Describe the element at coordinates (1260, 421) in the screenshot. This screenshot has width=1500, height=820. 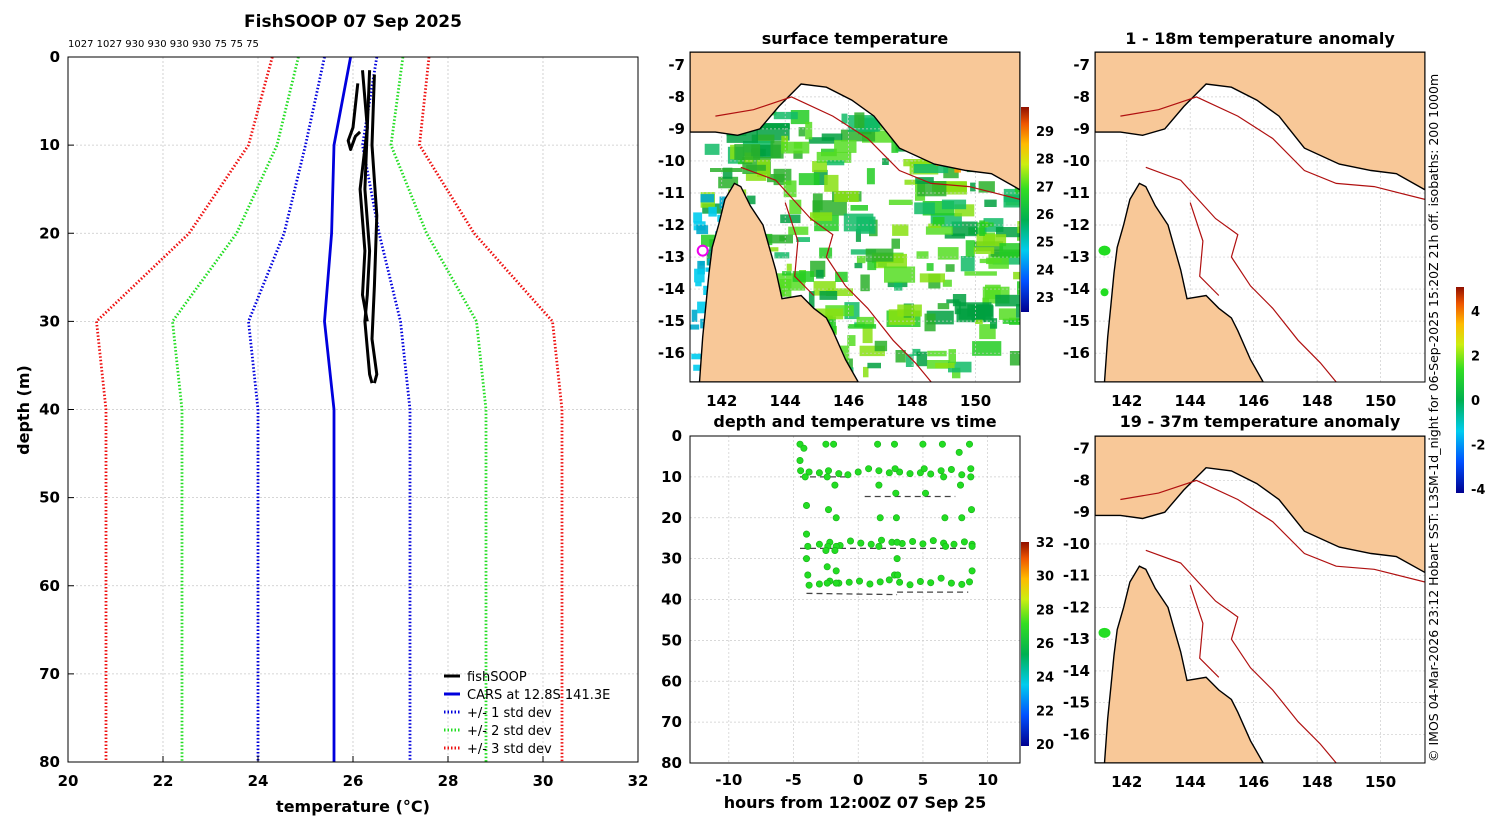
I see `anomaly-deep-title: 19 - 37m temperature anomaly` at that location.